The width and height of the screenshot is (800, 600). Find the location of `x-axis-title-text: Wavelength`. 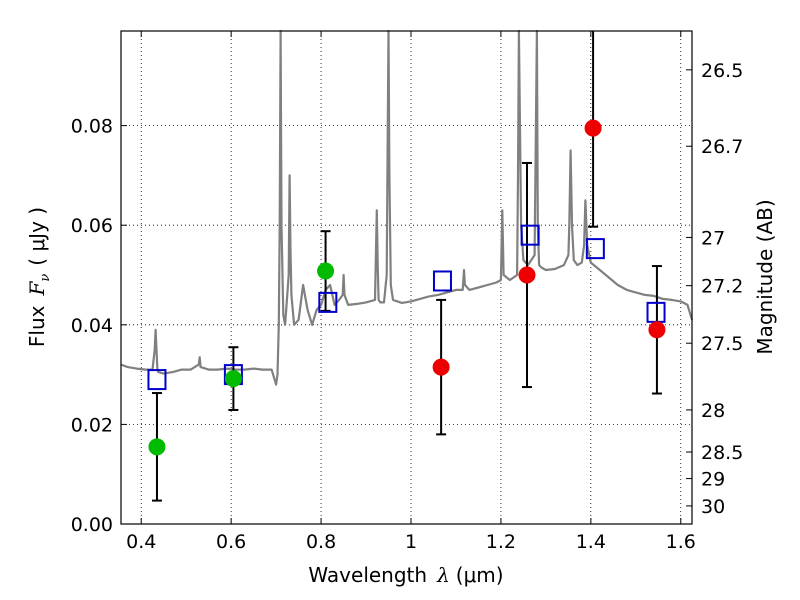

x-axis-title-text: Wavelength is located at coordinates (367, 575).